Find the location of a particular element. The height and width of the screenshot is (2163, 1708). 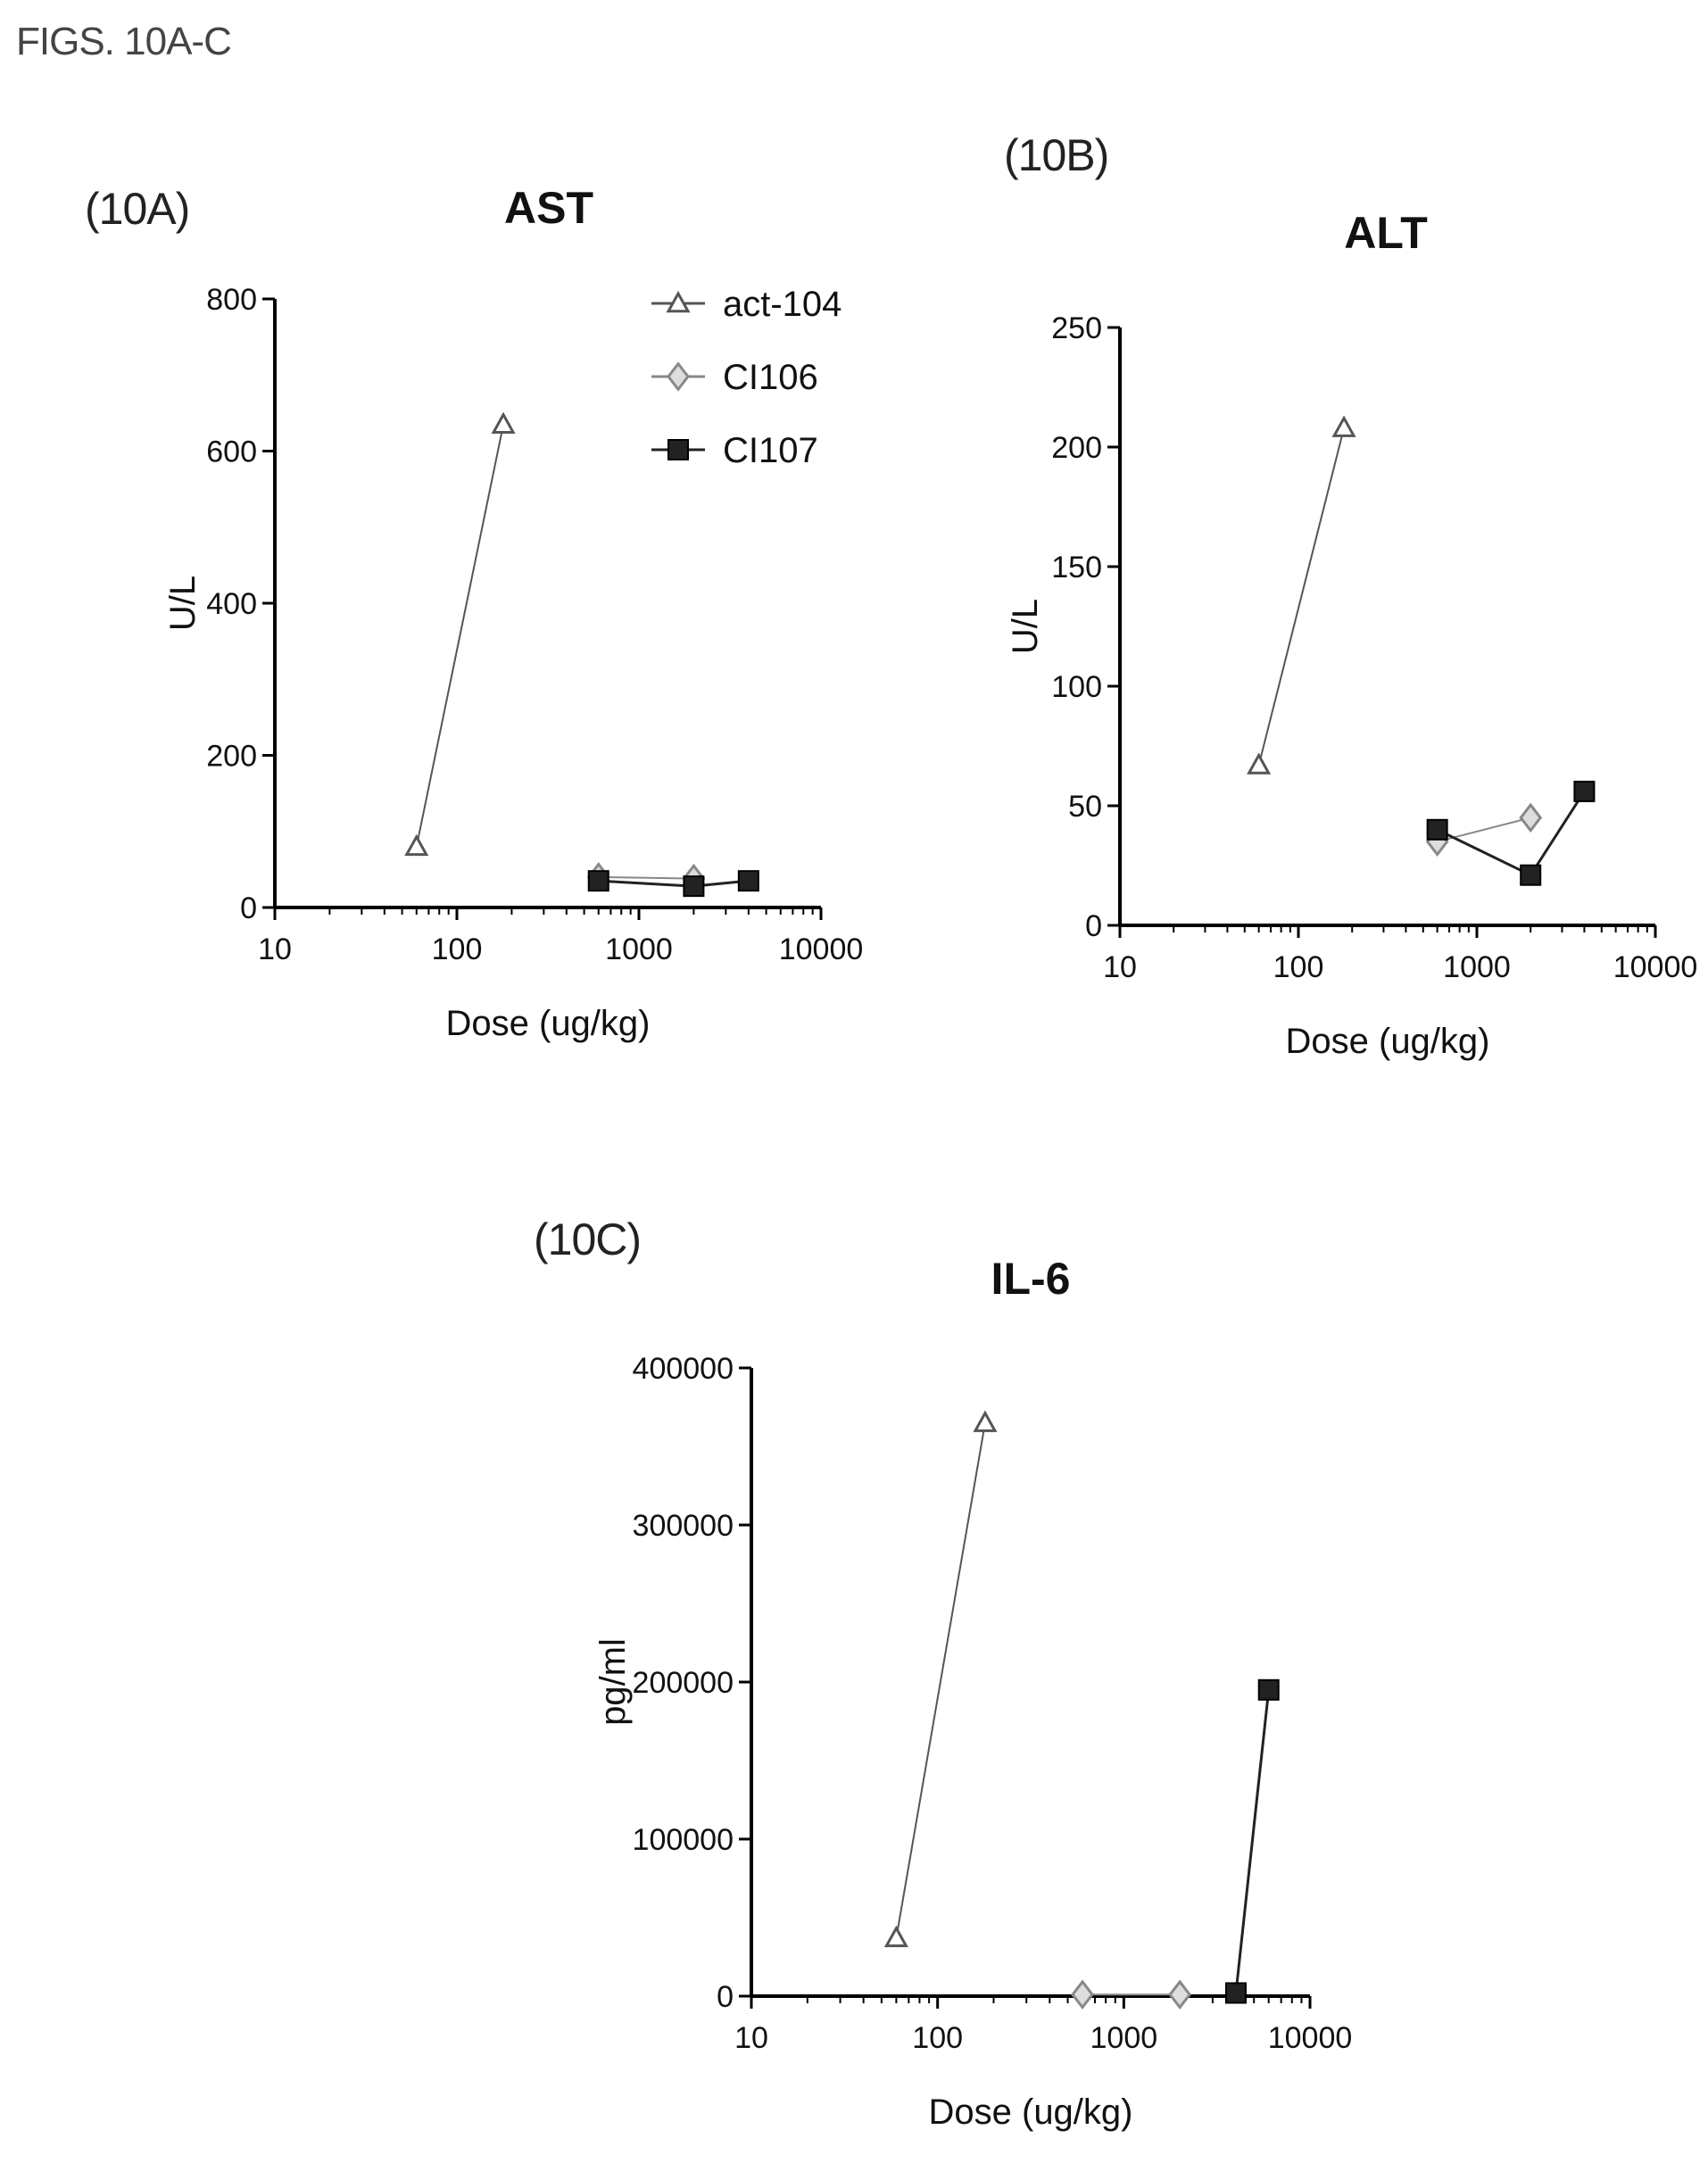

y-tick-label: 800 is located at coordinates (231, 300).